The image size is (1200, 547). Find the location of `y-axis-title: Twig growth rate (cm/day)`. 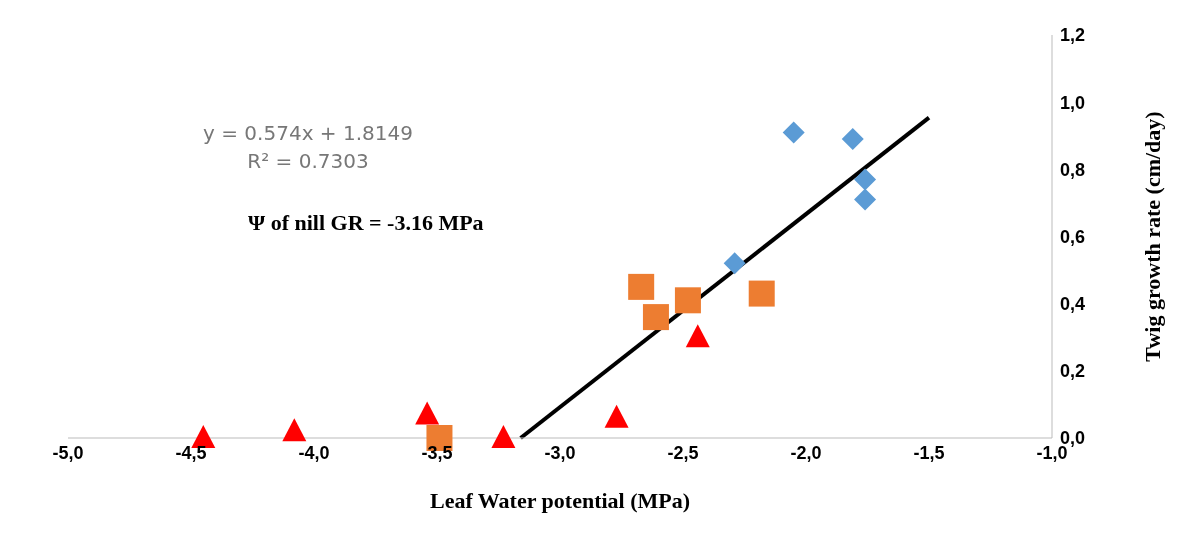

y-axis-title: Twig growth rate (cm/day) is located at coordinates (1152, 236).